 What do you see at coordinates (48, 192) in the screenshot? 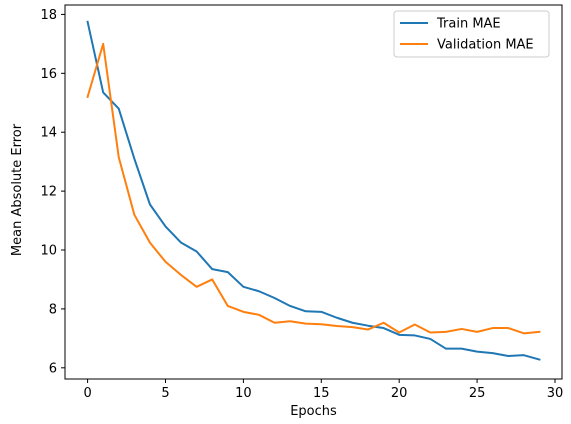
I see `y-tick-label: 12` at bounding box center [48, 192].